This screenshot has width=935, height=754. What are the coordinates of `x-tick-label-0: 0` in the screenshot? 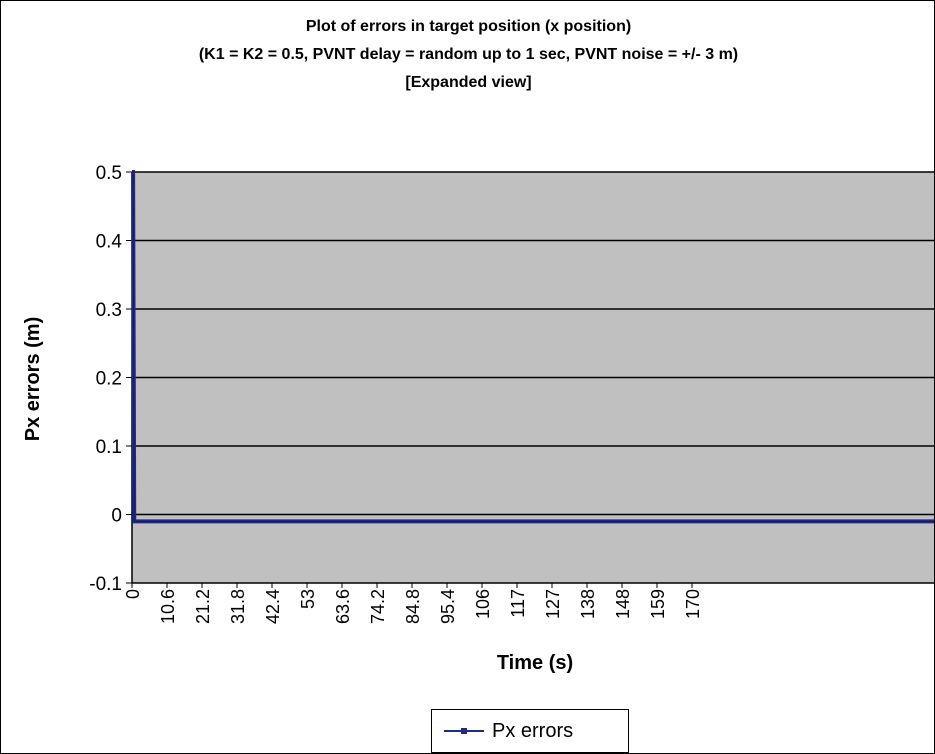 It's located at (133, 594).